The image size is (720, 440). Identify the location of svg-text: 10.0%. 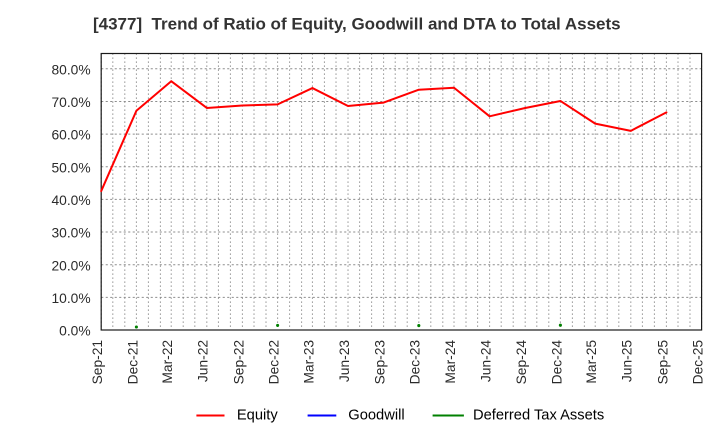
(70, 298).